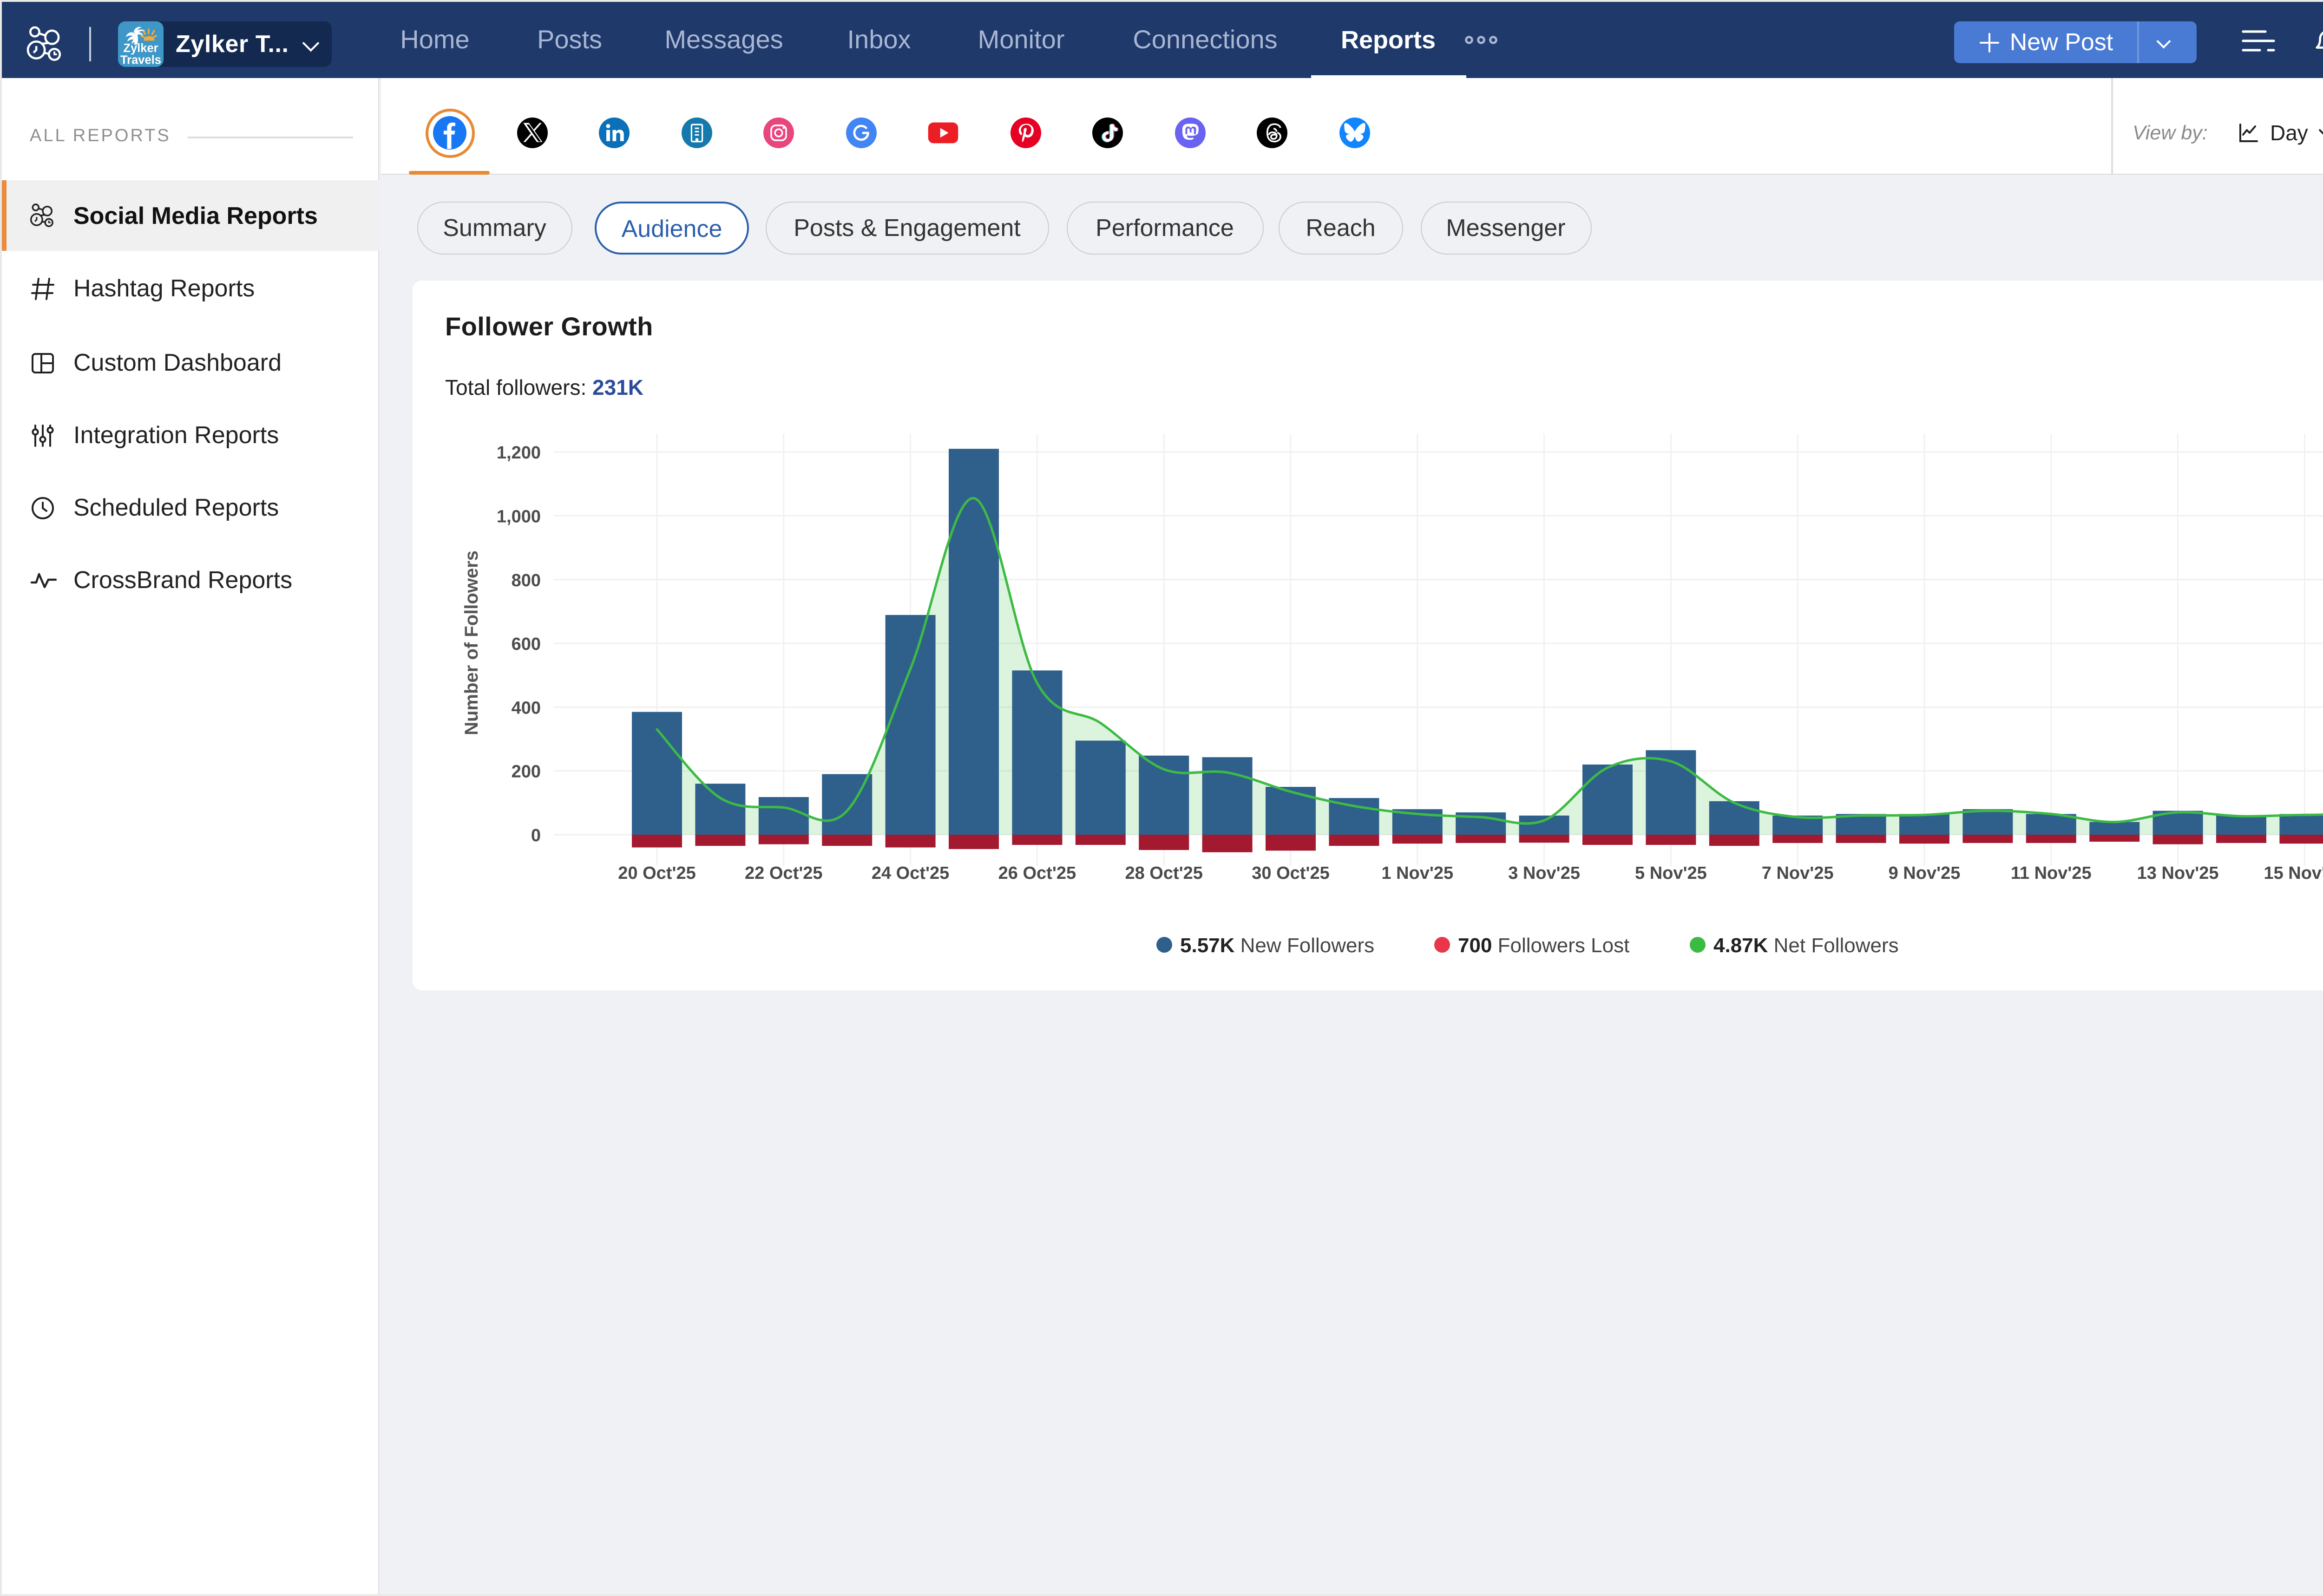 Image resolution: width=2323 pixels, height=1596 pixels. What do you see at coordinates (2051, 873) in the screenshot?
I see `svg-text: 11 Nov'25` at bounding box center [2051, 873].